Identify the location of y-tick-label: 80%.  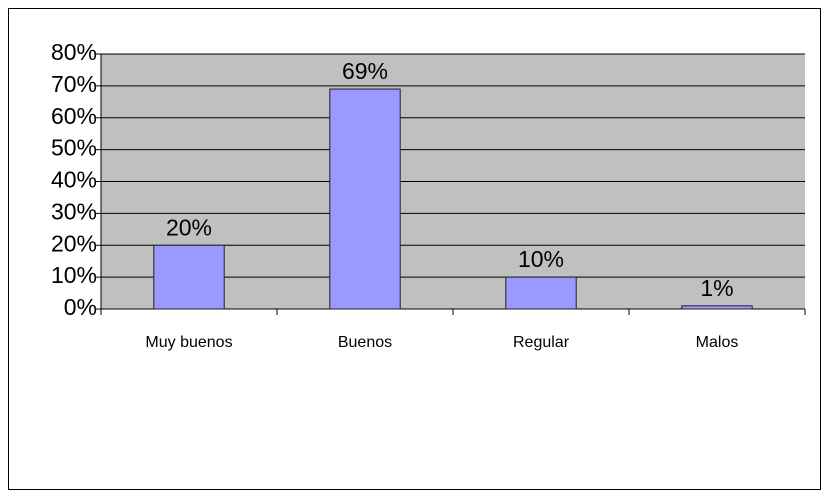
(74, 52).